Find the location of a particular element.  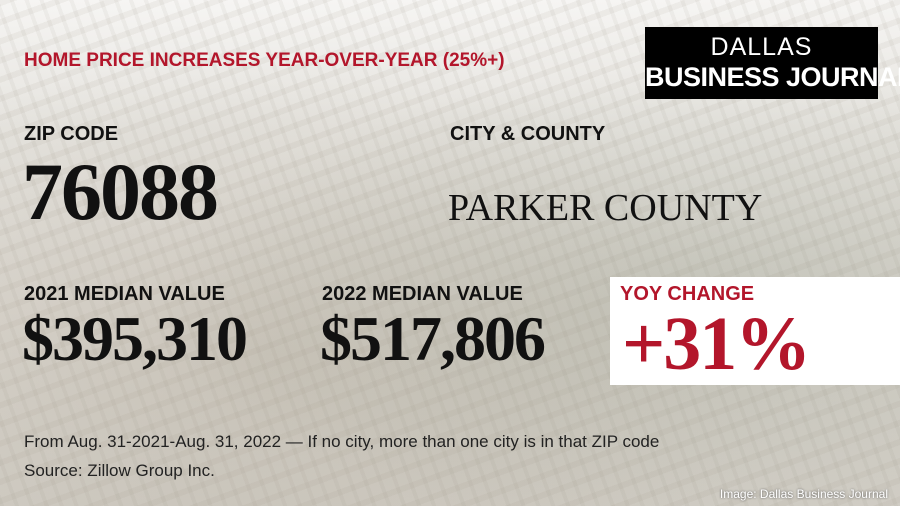

logo-line: DALLAS is located at coordinates (761, 47).